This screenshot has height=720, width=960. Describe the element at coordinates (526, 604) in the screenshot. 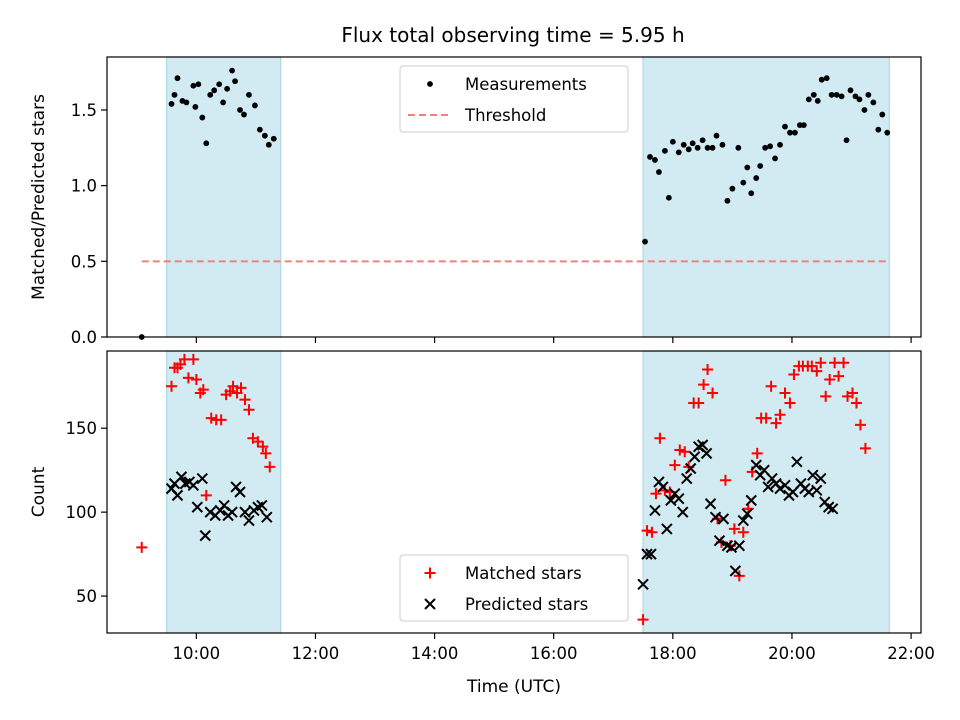

I see `legend-label: Predicted stars` at that location.